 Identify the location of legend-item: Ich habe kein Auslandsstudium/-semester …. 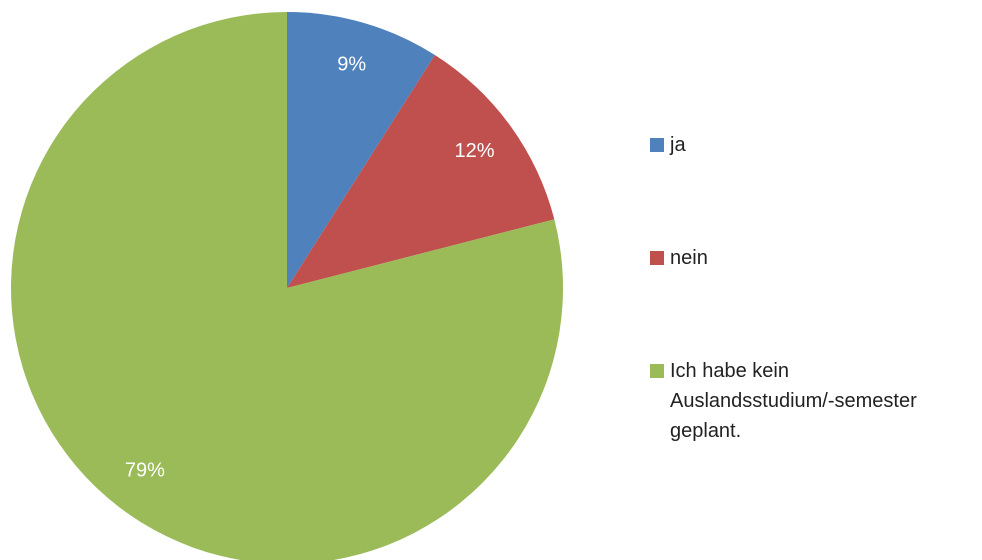
(790, 401).